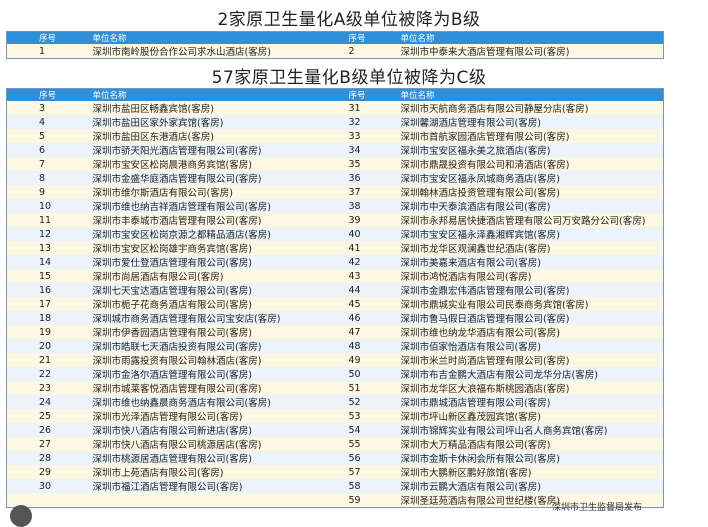 This screenshot has height=527, width=708. I want to click on cell-unit-name: 深圳市中天泰滨酒店有限公司(客房), so click(532, 206).